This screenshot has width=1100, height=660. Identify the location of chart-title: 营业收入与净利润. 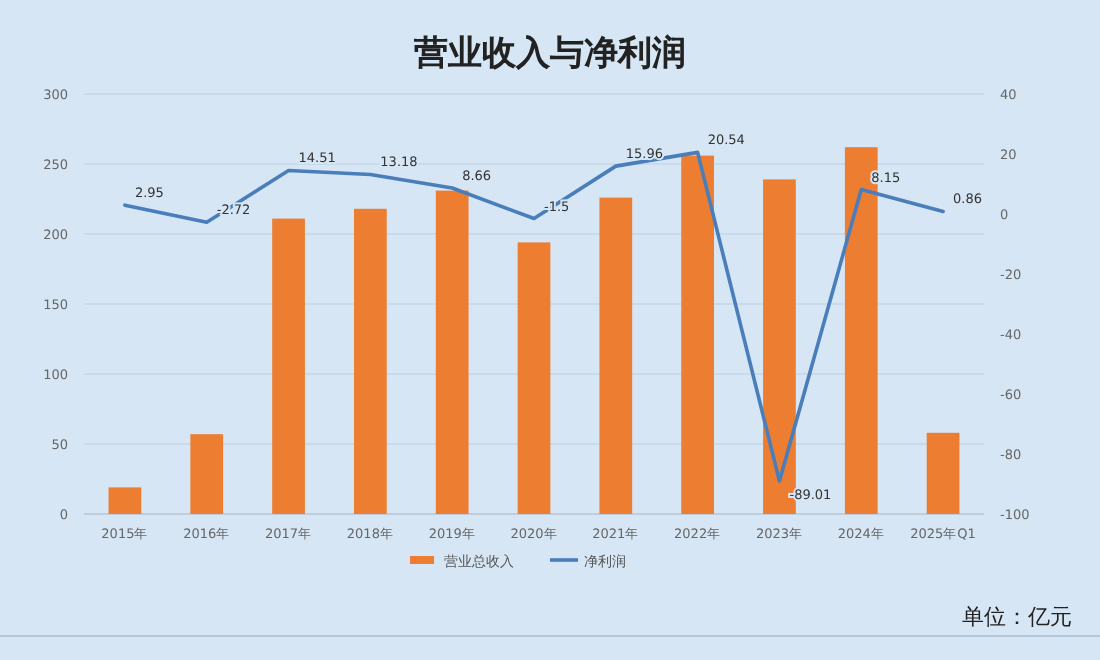
(549, 54).